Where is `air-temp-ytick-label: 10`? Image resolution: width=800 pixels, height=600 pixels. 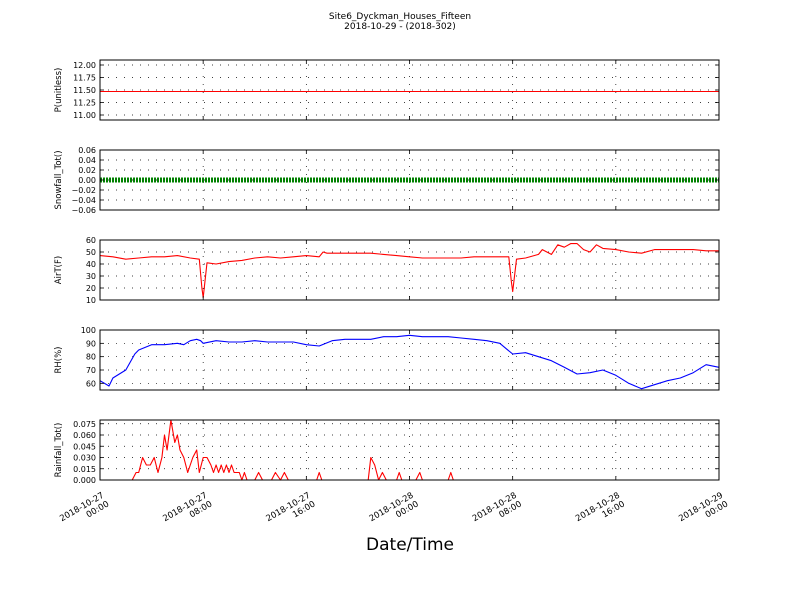
air-temp-ytick-label: 10 is located at coordinates (91, 300).